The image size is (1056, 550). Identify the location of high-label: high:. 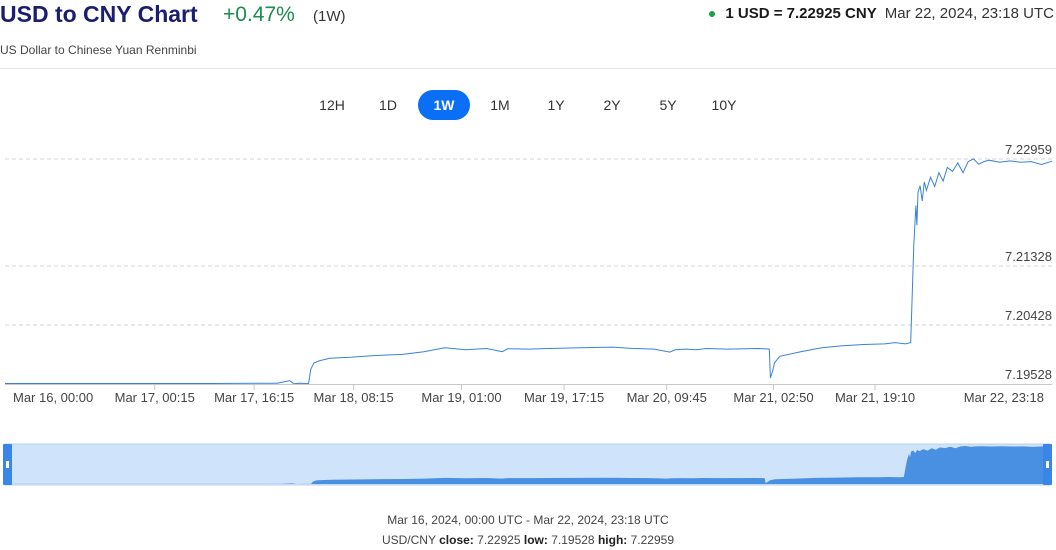
(612, 540).